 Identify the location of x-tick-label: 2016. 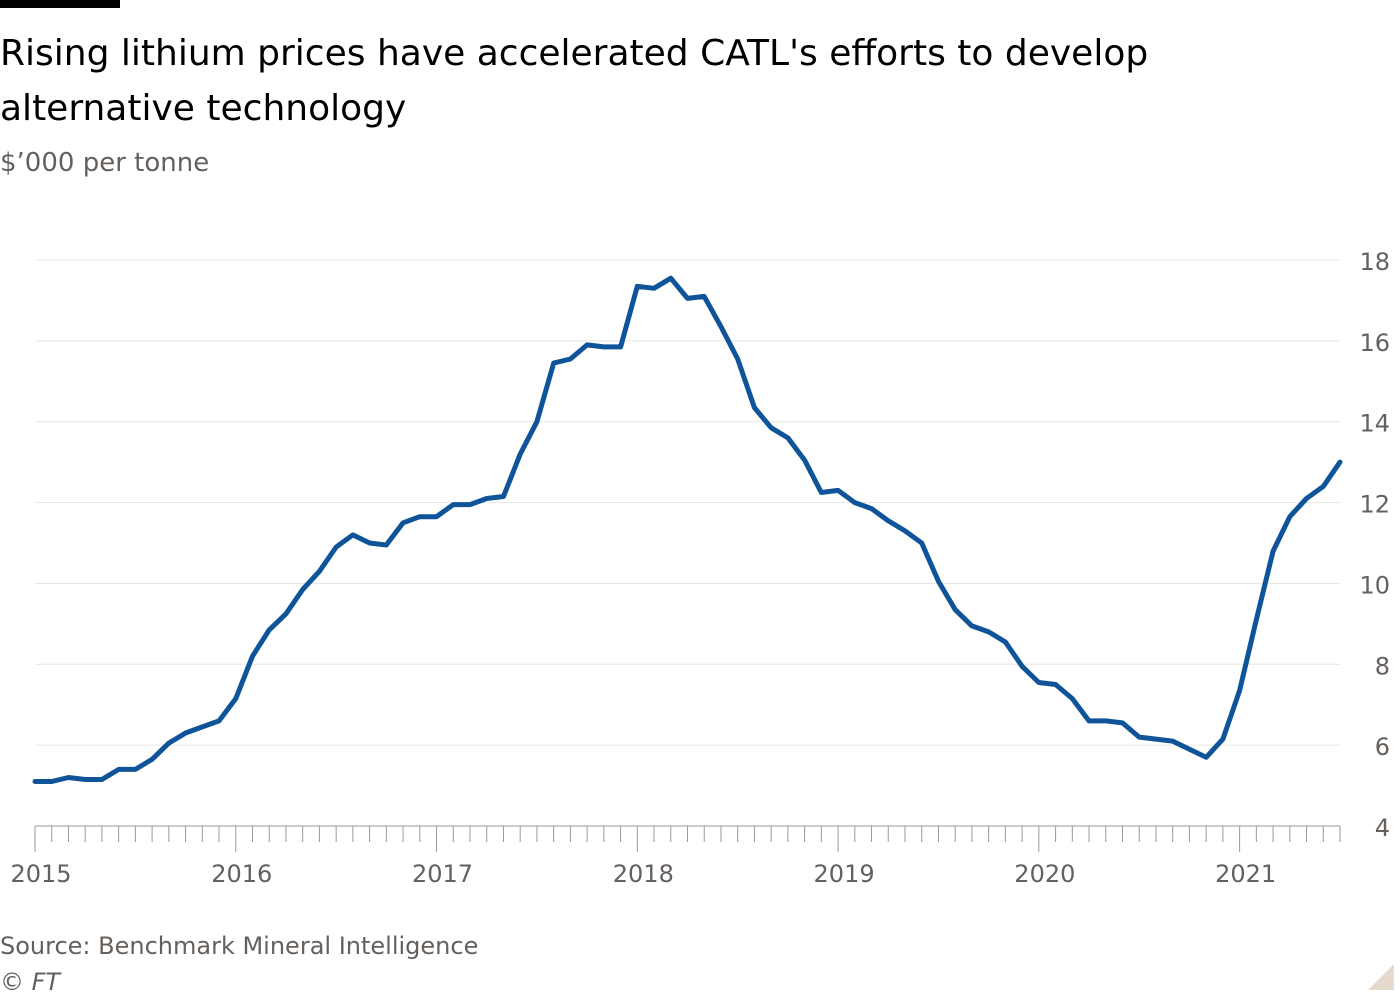
(241, 874).